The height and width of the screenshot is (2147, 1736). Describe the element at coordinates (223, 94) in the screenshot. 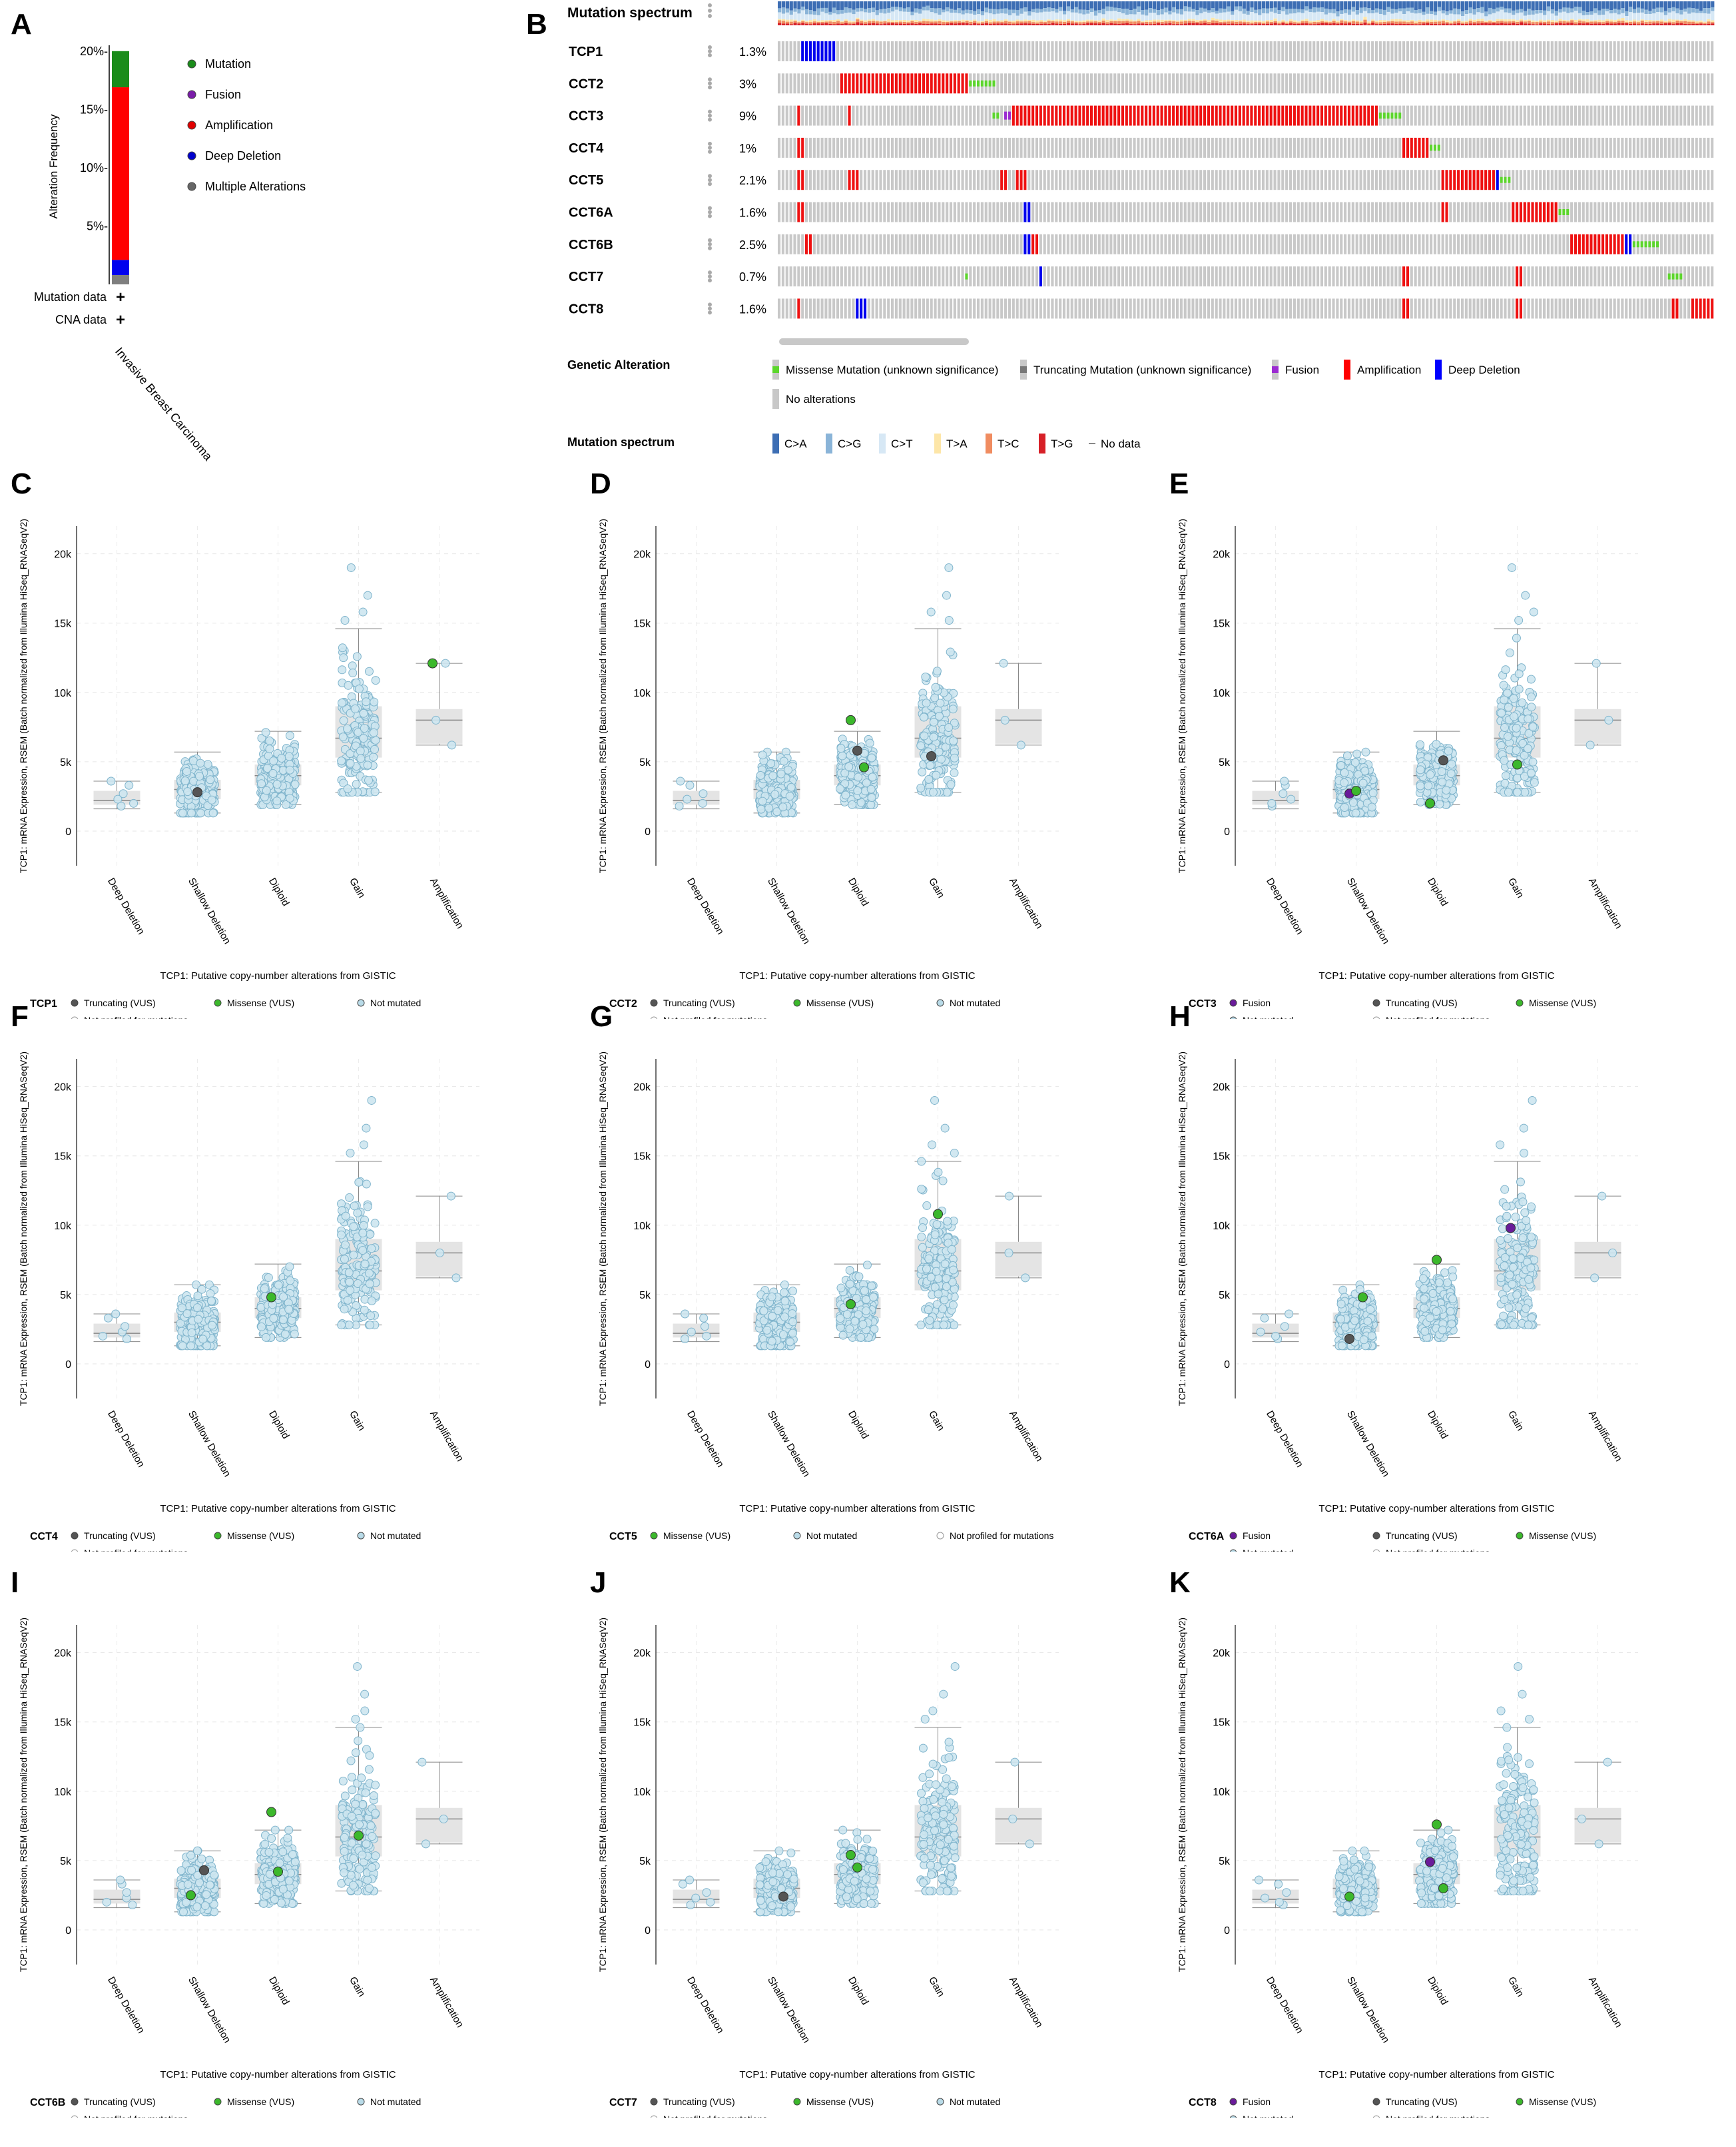

I see `legend-label: Fusion` at that location.